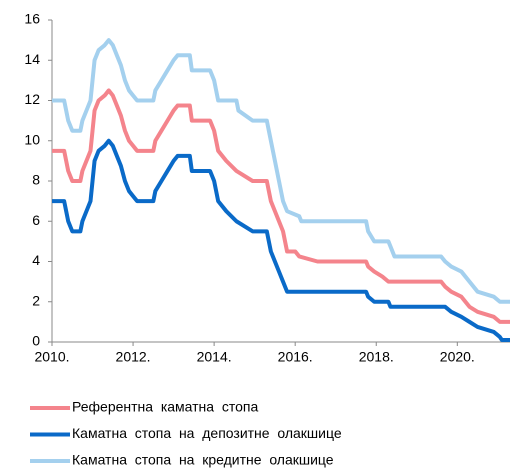  What do you see at coordinates (36, 260) in the screenshot?
I see `y-tick-label: 4` at bounding box center [36, 260].